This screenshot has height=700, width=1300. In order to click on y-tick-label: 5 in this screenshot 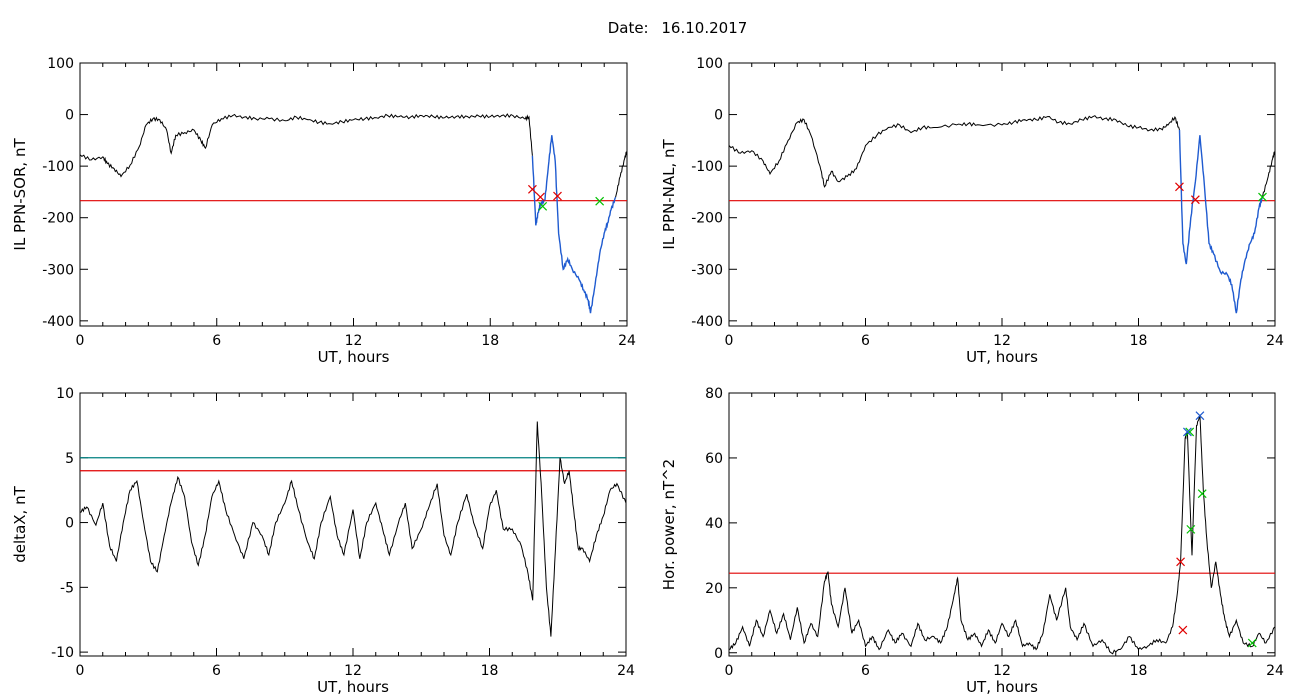, I will do `click(69, 459)`.